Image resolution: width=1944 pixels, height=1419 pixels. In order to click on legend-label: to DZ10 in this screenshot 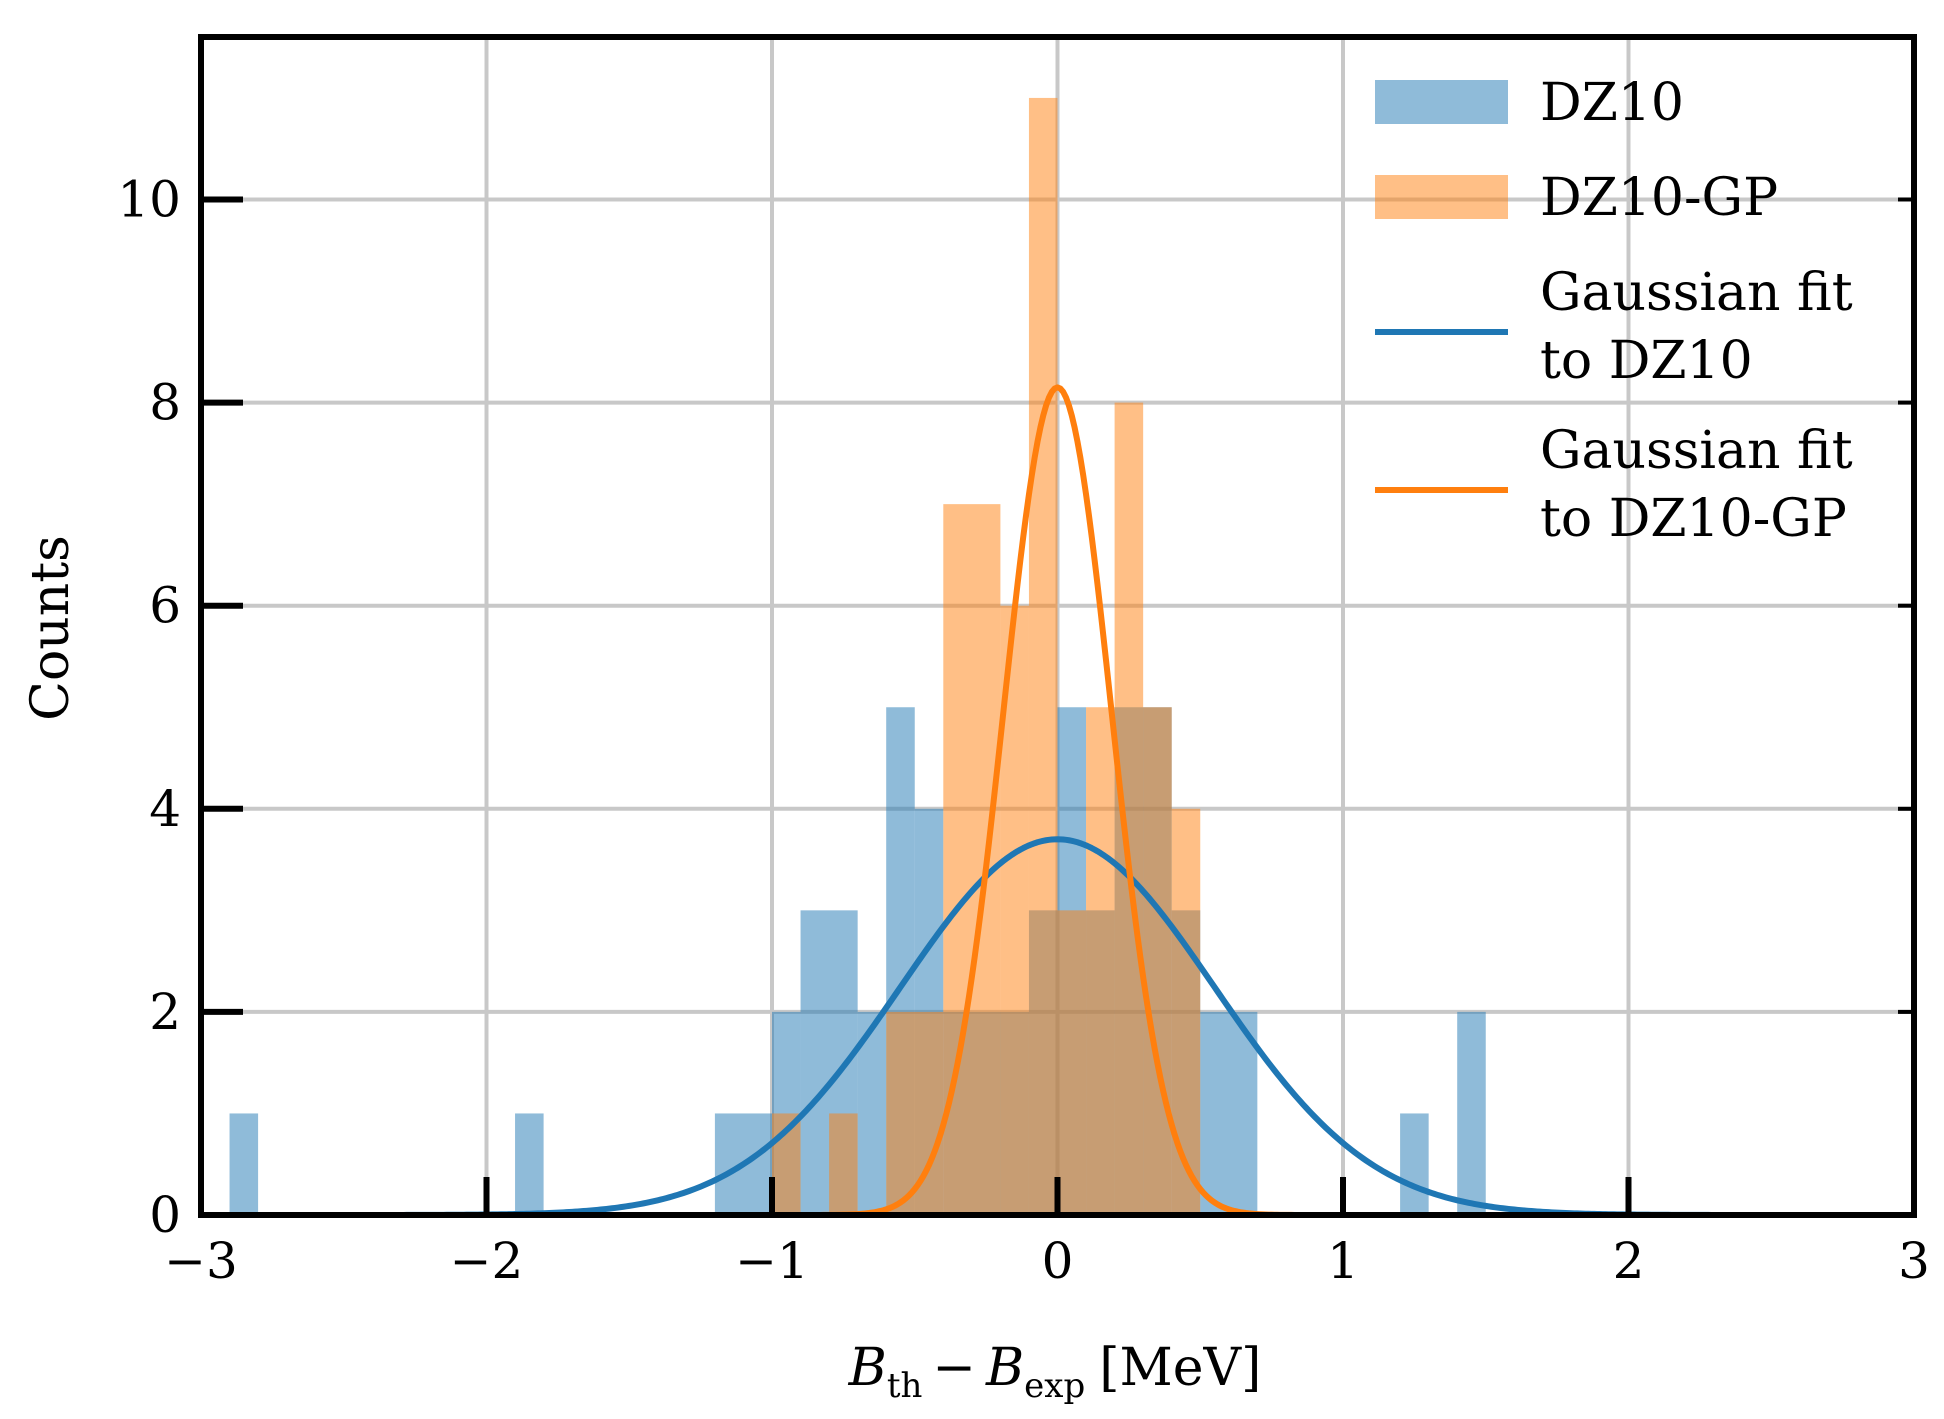, I will do `click(1646, 361)`.